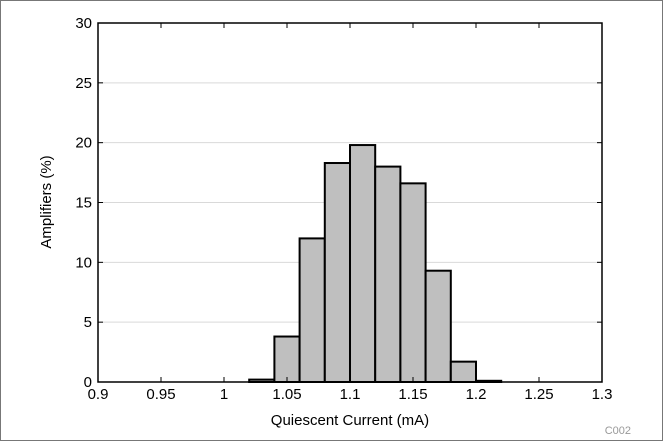 This screenshot has height=441, width=663. I want to click on x-tick-labels: 0.9 0.95 1 1.05 1.1 1.15 1.2 1.25 1.3, so click(350, 394).